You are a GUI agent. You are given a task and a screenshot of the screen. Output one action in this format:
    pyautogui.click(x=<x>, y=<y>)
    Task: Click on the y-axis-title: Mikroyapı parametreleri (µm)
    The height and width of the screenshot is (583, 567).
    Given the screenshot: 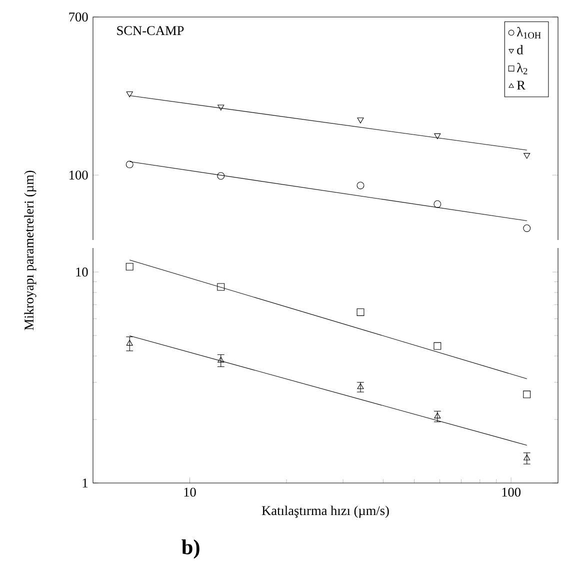 What is the action you would take?
    pyautogui.click(x=30, y=250)
    